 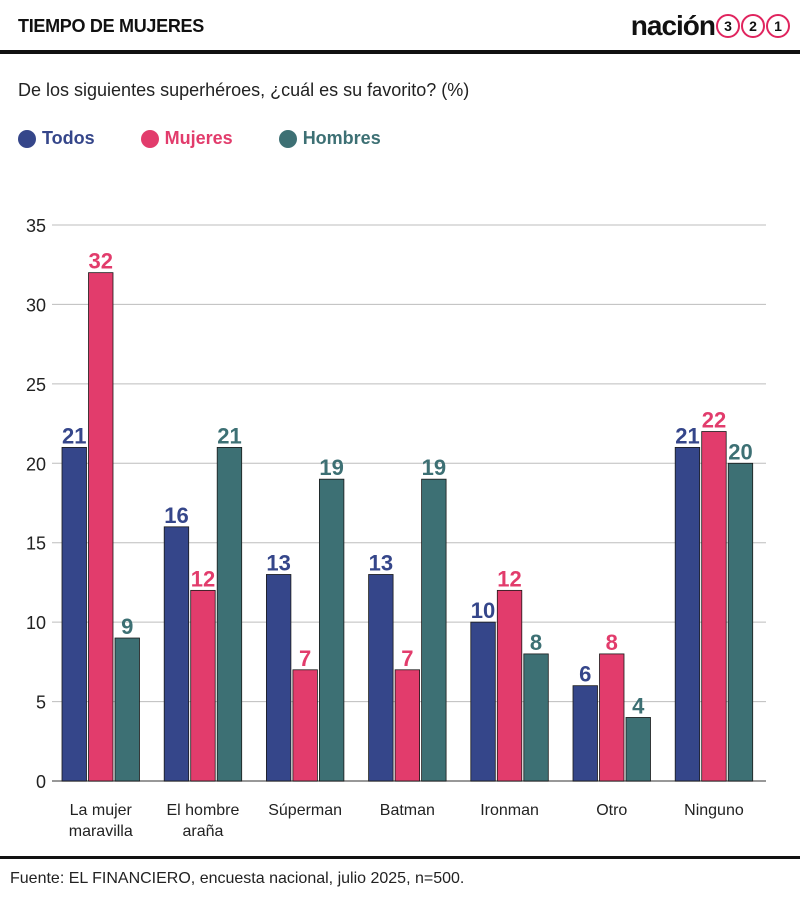 What do you see at coordinates (331, 467) in the screenshot?
I see `value-label-2-2: 19` at bounding box center [331, 467].